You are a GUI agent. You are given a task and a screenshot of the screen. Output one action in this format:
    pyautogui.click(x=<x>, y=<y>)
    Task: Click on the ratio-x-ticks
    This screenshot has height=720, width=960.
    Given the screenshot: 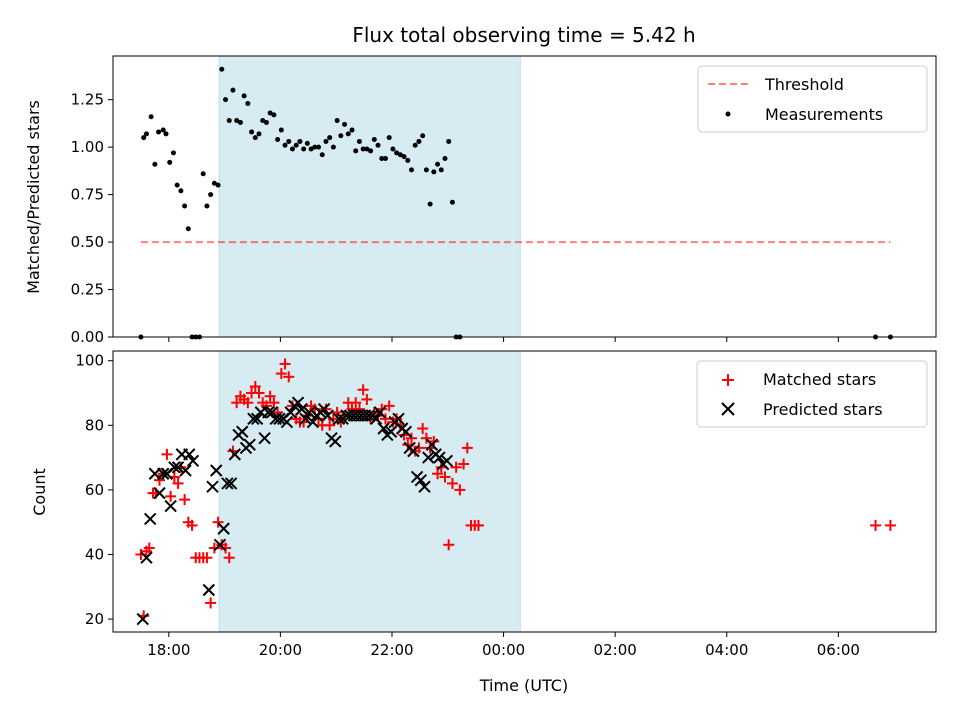 What is the action you would take?
    pyautogui.click(x=503, y=339)
    